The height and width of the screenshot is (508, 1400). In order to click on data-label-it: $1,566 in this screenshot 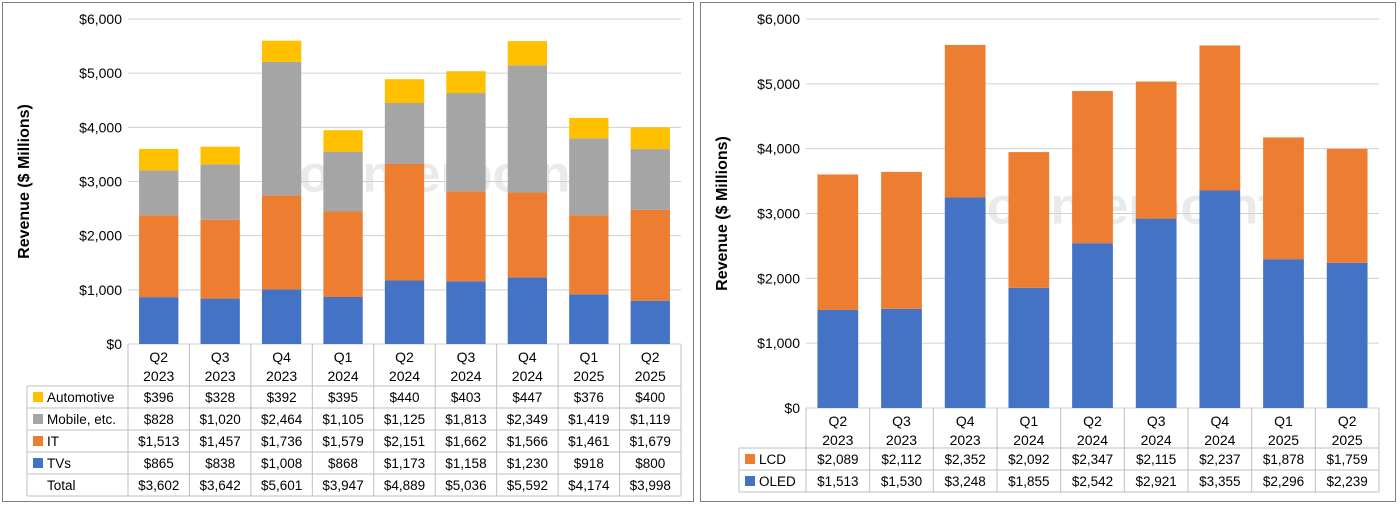, I will do `click(527, 441)`.